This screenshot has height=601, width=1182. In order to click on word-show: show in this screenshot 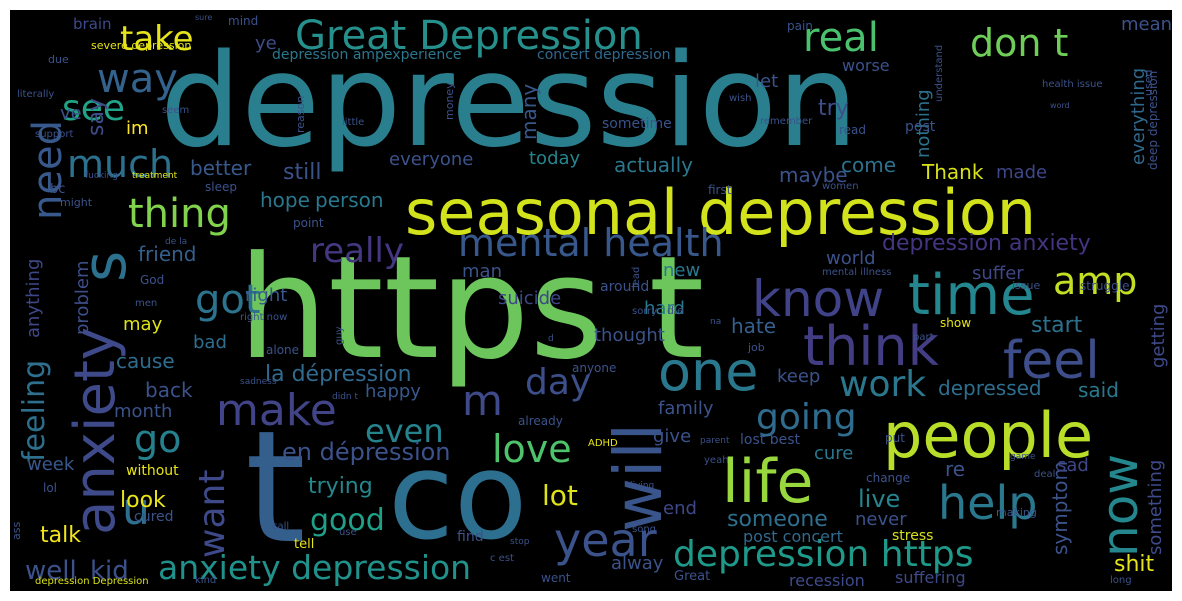, I will do `click(956, 323)`.